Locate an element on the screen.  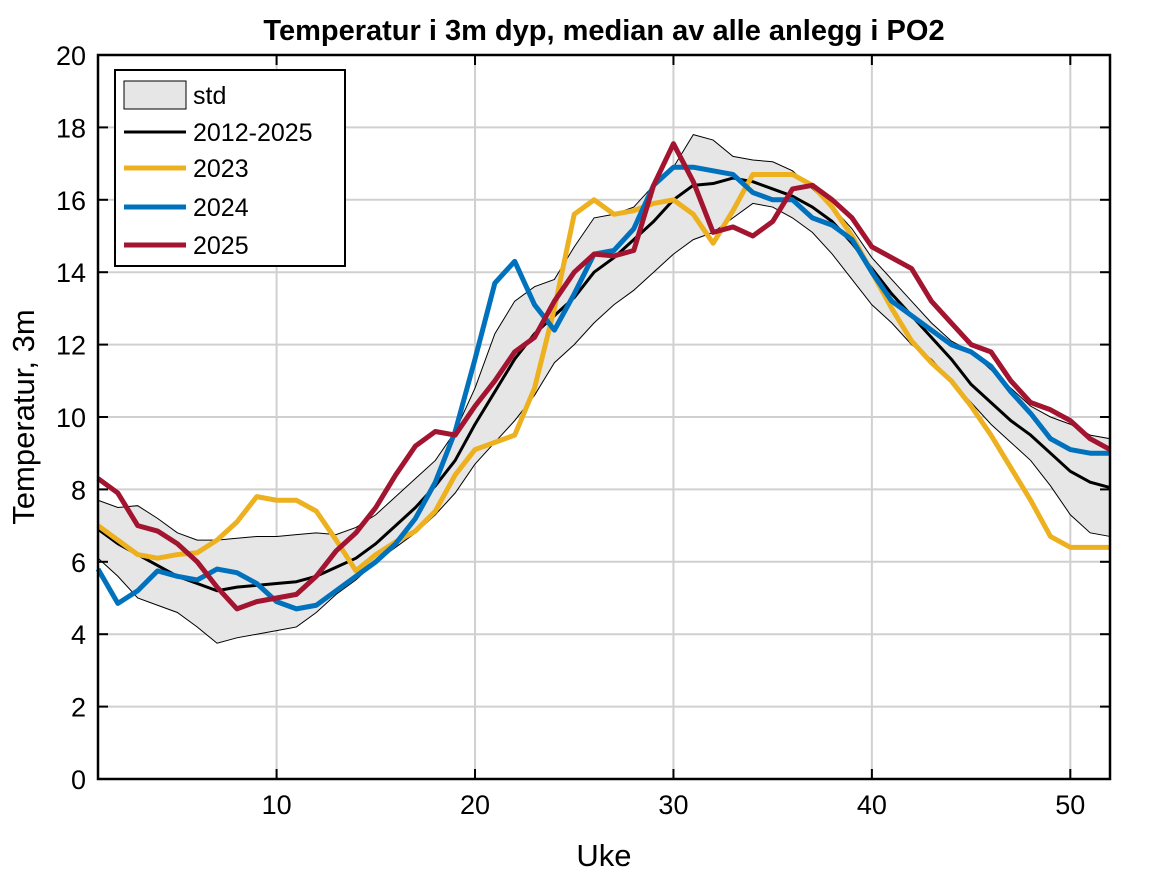
legend-label-2023: 2023 is located at coordinates (221, 169).